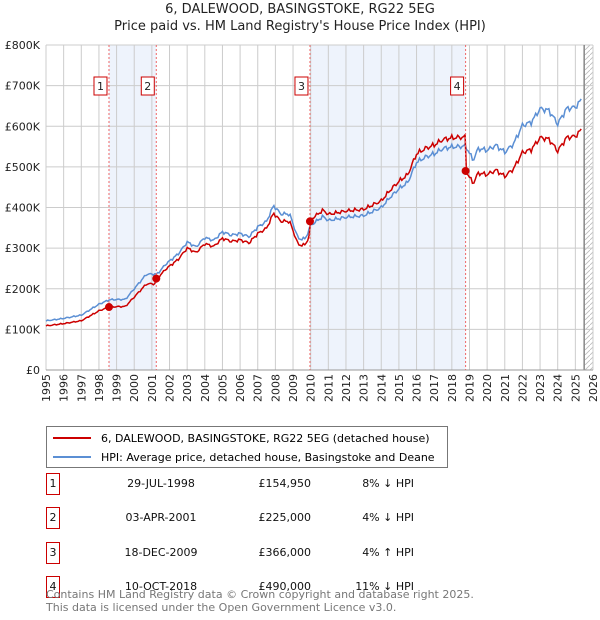 The height and width of the screenshot is (620, 600). I want to click on sale-row: 1 29-JUL-1998 £154,950 8% ↓ HPI, so click(246, 484).